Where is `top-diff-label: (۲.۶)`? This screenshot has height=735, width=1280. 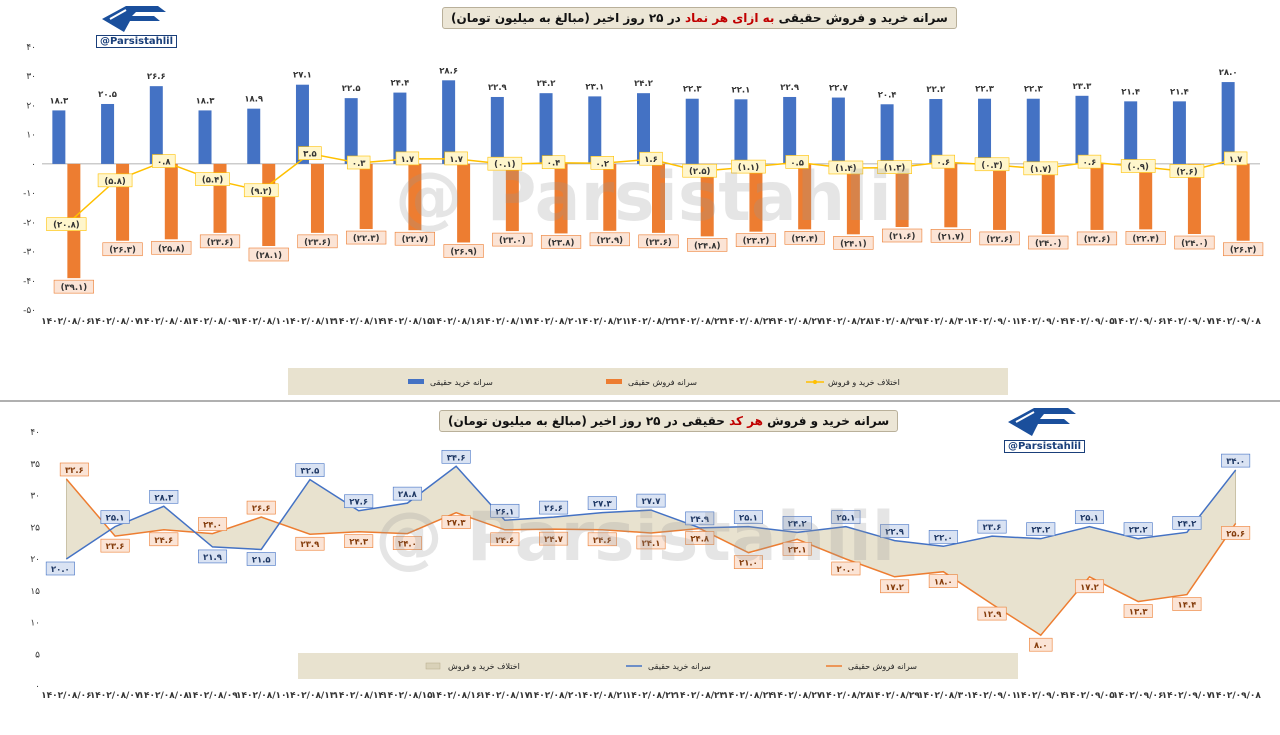
top-diff-label: (۲.۶) is located at coordinates (1186, 172).